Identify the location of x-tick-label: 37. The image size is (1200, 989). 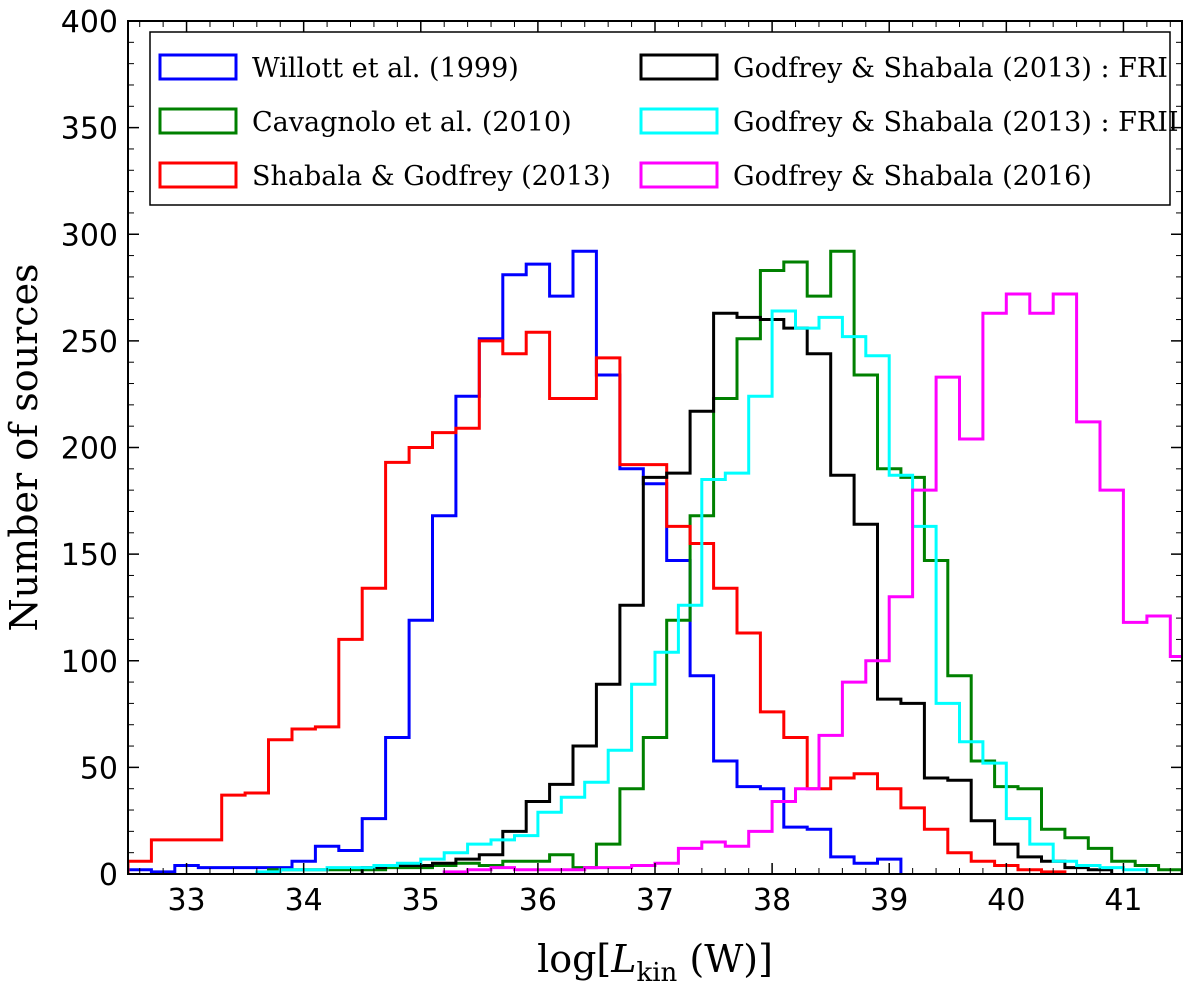
(655, 900).